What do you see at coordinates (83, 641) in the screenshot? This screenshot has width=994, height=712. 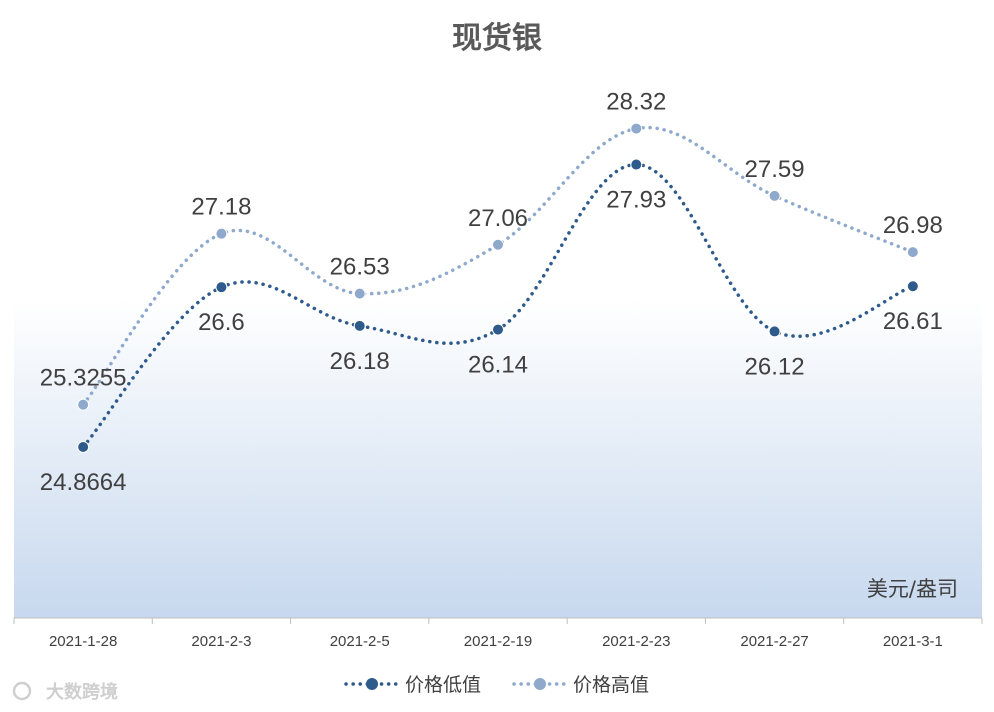 I see `x-tick-label: 2021-1-28` at bounding box center [83, 641].